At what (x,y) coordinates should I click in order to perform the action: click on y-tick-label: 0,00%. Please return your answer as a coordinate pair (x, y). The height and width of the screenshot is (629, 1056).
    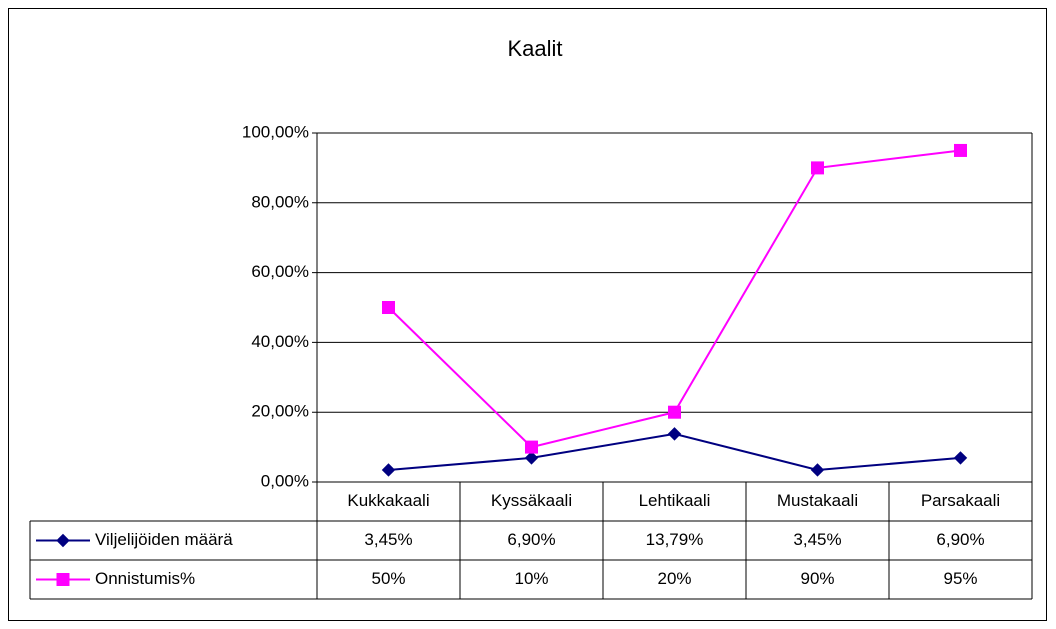
    Looking at the image, I should click on (285, 480).